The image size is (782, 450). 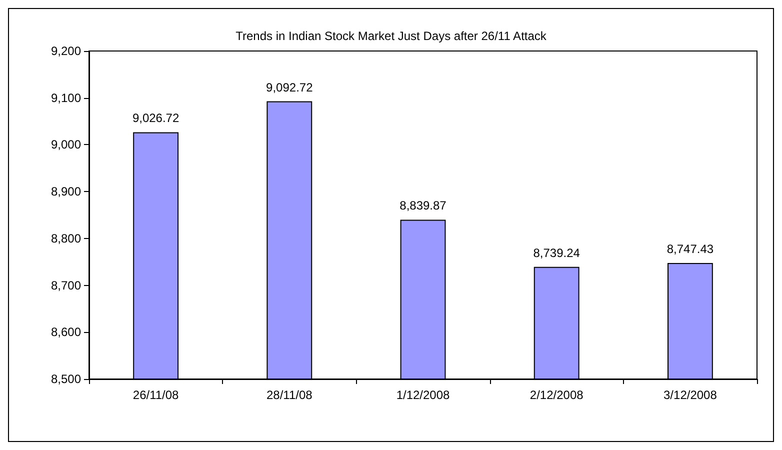 What do you see at coordinates (66, 51) in the screenshot?
I see `y-tick-label: 9,200` at bounding box center [66, 51].